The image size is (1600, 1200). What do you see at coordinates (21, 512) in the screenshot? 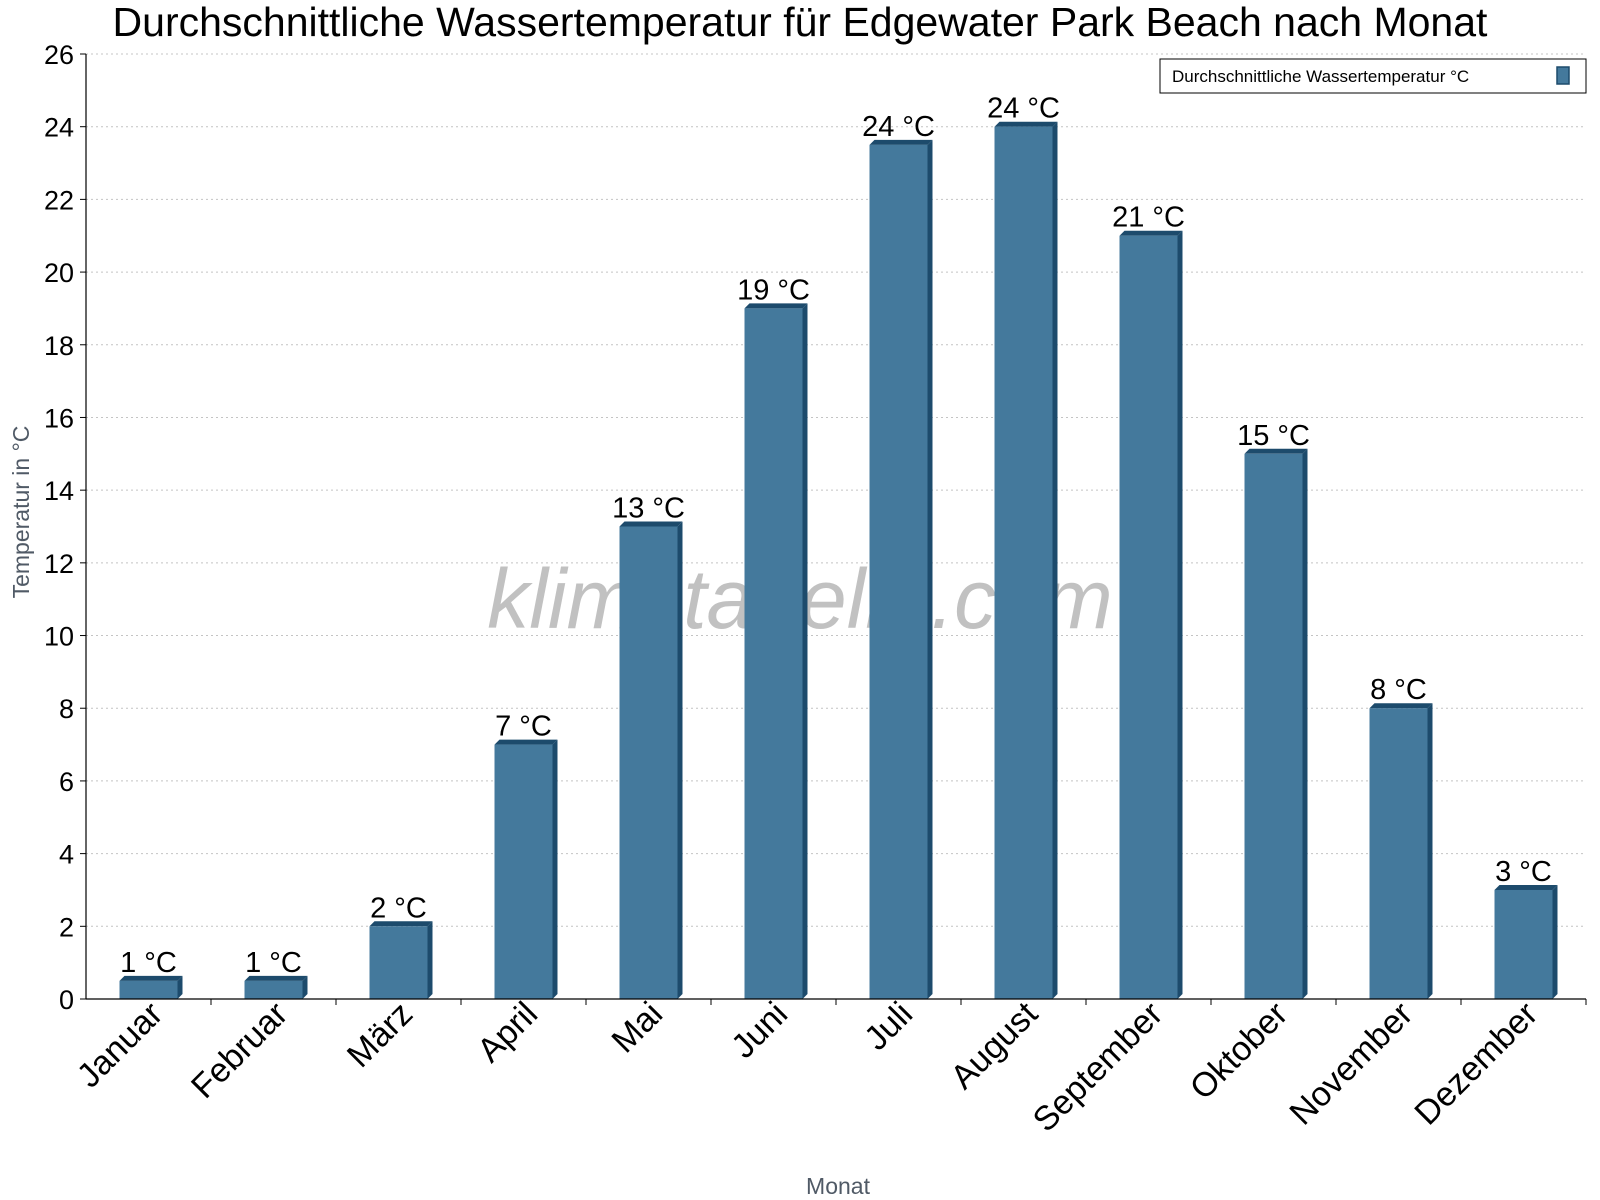
I see `y-axis-title: Temperatur in °C` at bounding box center [21, 512].